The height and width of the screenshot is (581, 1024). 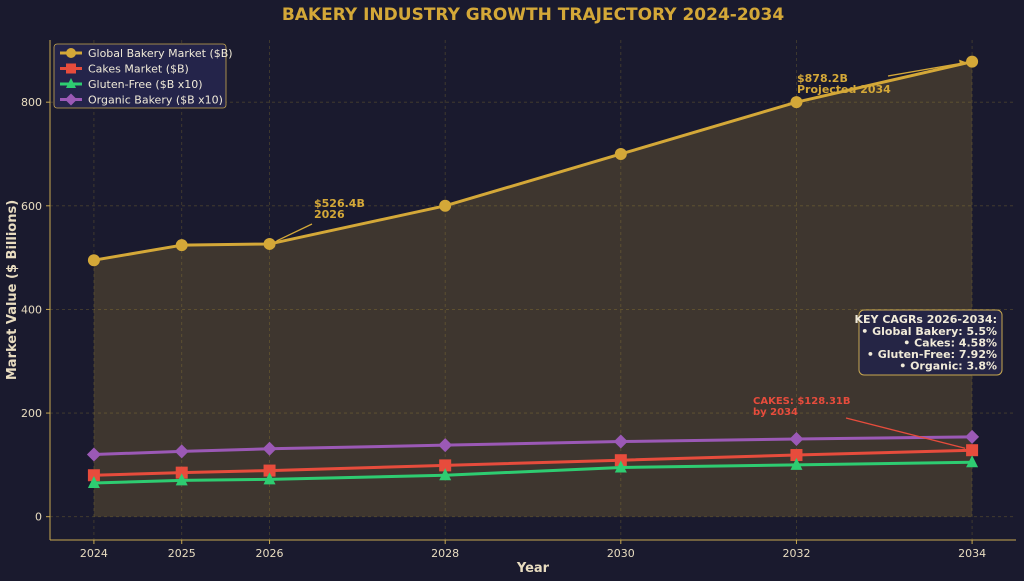 I want to click on x-axis-label: Year, so click(x=533, y=568).